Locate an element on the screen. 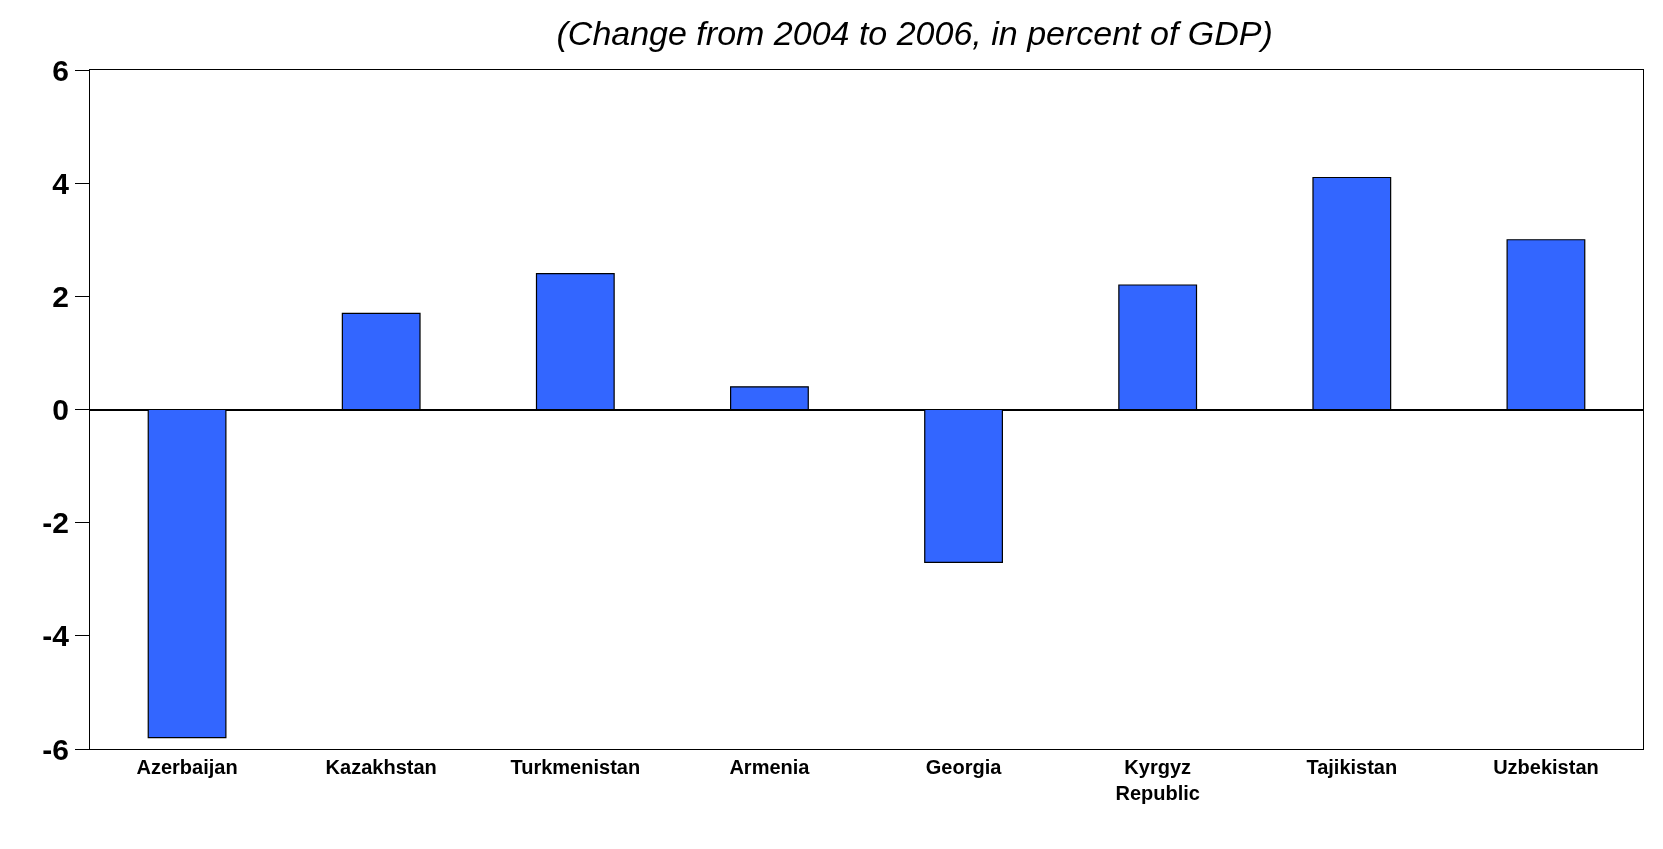 The width and height of the screenshot is (1663, 849). y-tick-label: 6 is located at coordinates (60, 70).